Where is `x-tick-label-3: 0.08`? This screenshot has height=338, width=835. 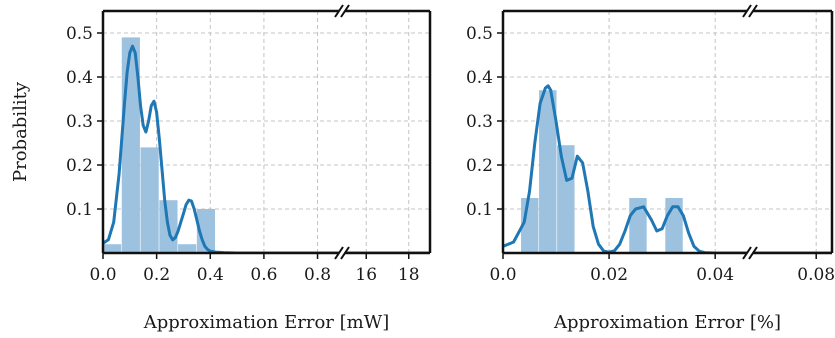 x-tick-label-3: 0.08 is located at coordinates (816, 275).